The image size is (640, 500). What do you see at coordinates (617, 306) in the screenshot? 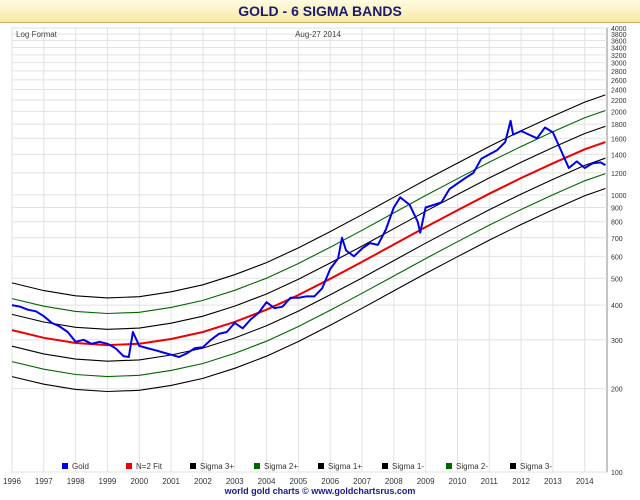
I see `y-tick-label: 400` at bounding box center [617, 306].